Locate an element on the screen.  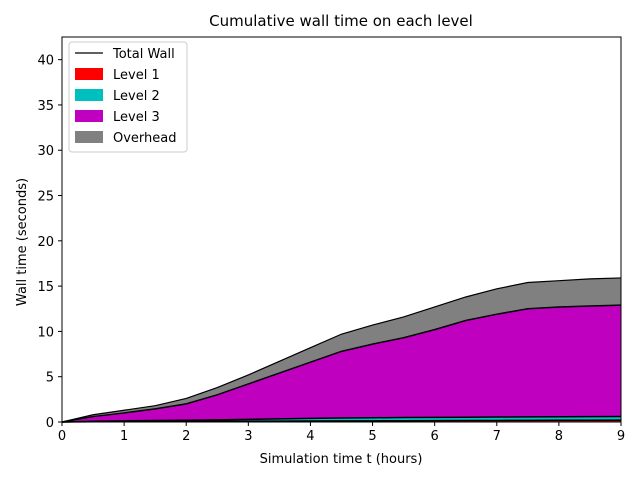
y-tick-label: 20 is located at coordinates (45, 242).